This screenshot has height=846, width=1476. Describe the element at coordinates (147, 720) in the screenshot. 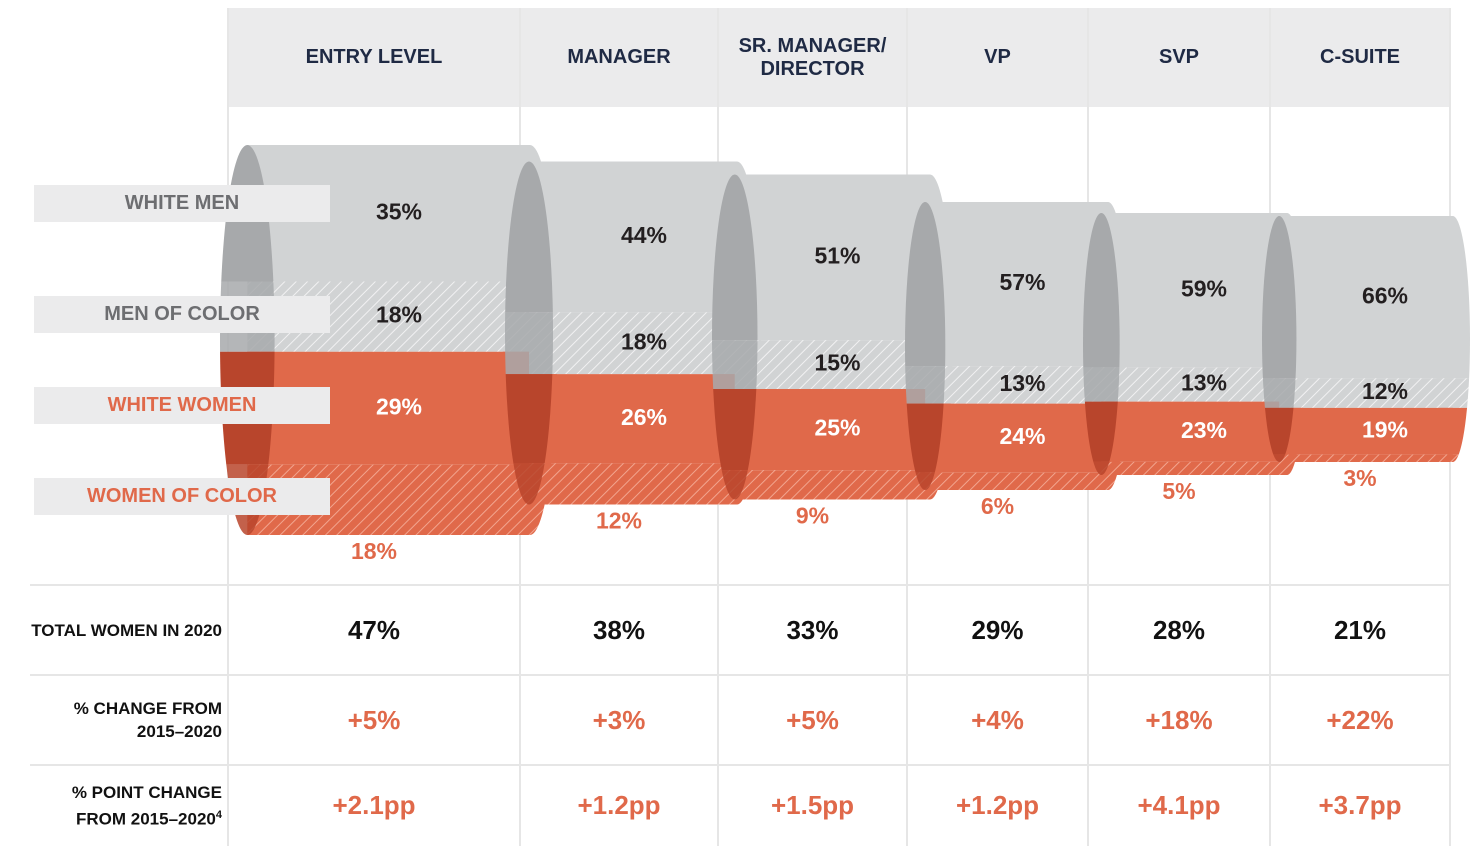

I see `row-label-text: % CHANGE FROM 2015–2020` at that location.